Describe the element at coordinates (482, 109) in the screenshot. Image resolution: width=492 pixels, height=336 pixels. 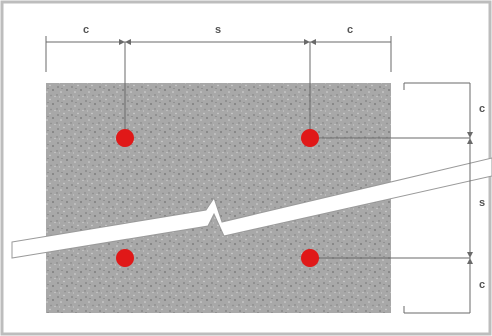
I see `dim-label-right-top: c` at that location.